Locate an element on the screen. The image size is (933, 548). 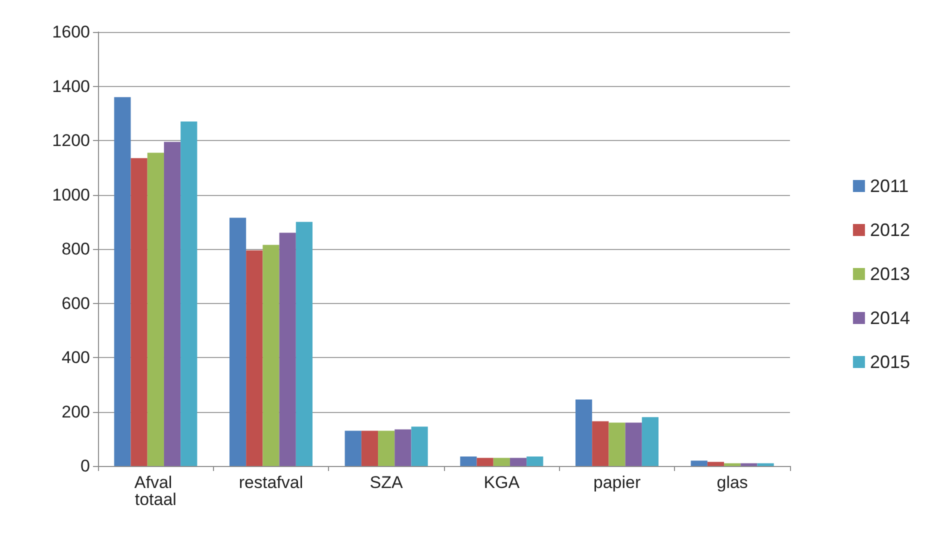
y-tick-label: 600 is located at coordinates (76, 303).